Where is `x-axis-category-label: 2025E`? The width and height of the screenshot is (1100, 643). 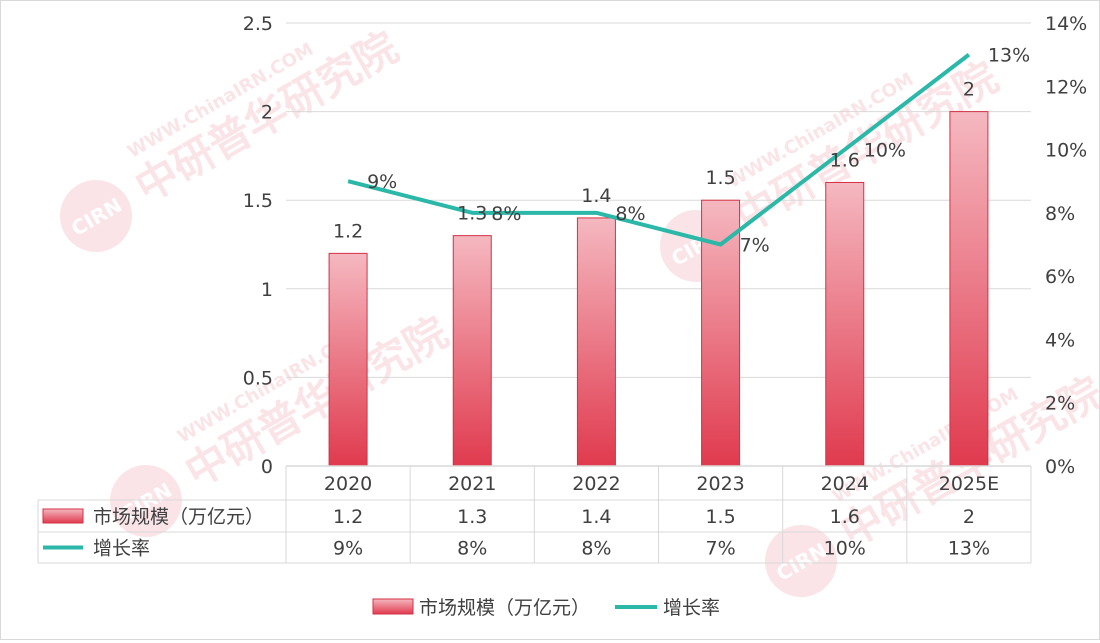 x-axis-category-label: 2025E is located at coordinates (969, 484).